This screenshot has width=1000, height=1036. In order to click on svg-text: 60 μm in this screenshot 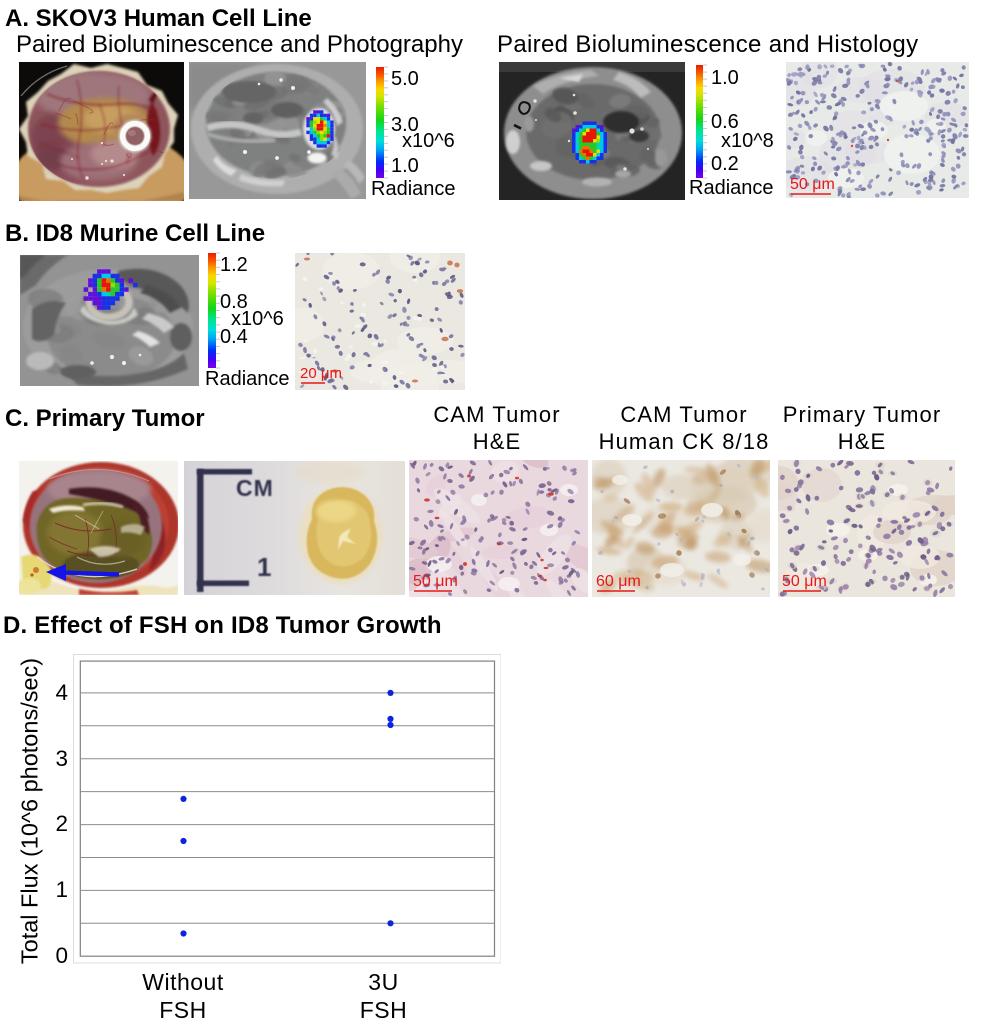, I will do `click(618, 581)`.